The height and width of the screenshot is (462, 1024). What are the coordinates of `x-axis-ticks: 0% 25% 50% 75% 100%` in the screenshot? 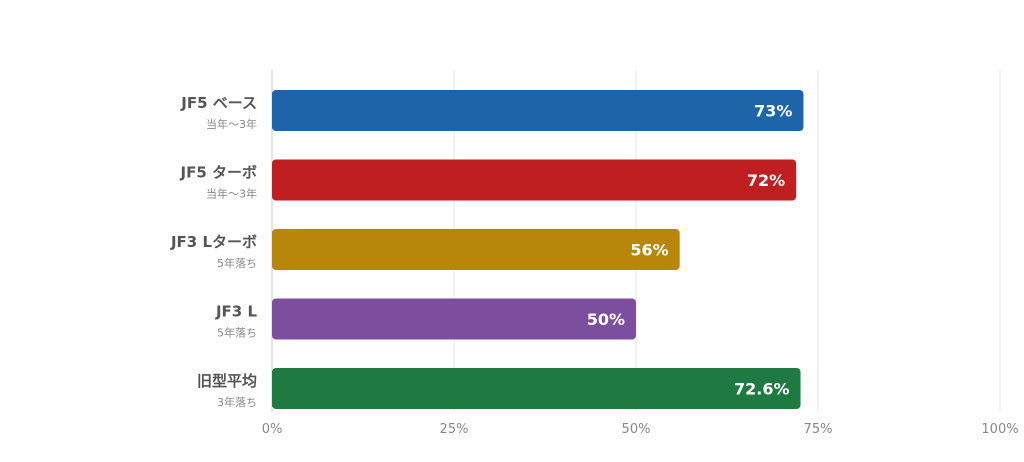 It's located at (640, 429).